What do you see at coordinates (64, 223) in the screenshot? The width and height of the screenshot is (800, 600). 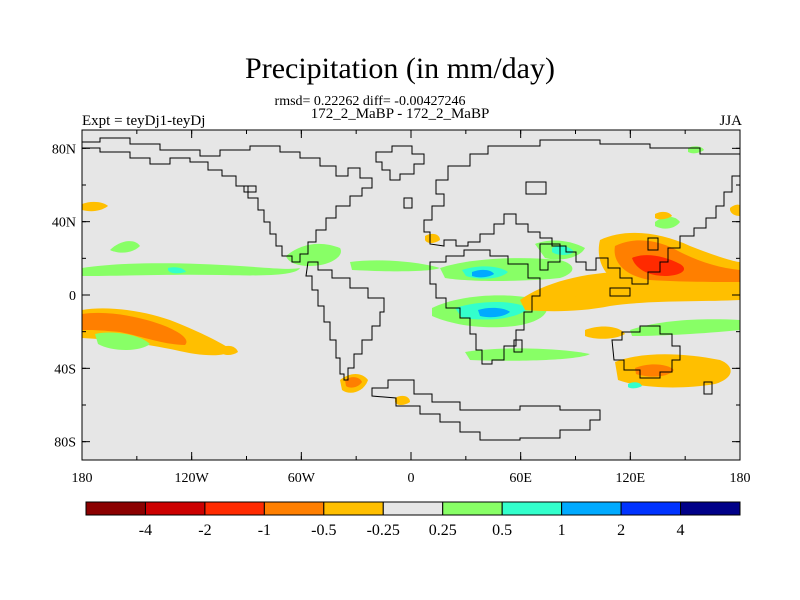 I see `y-tick-label: 40N` at bounding box center [64, 223].